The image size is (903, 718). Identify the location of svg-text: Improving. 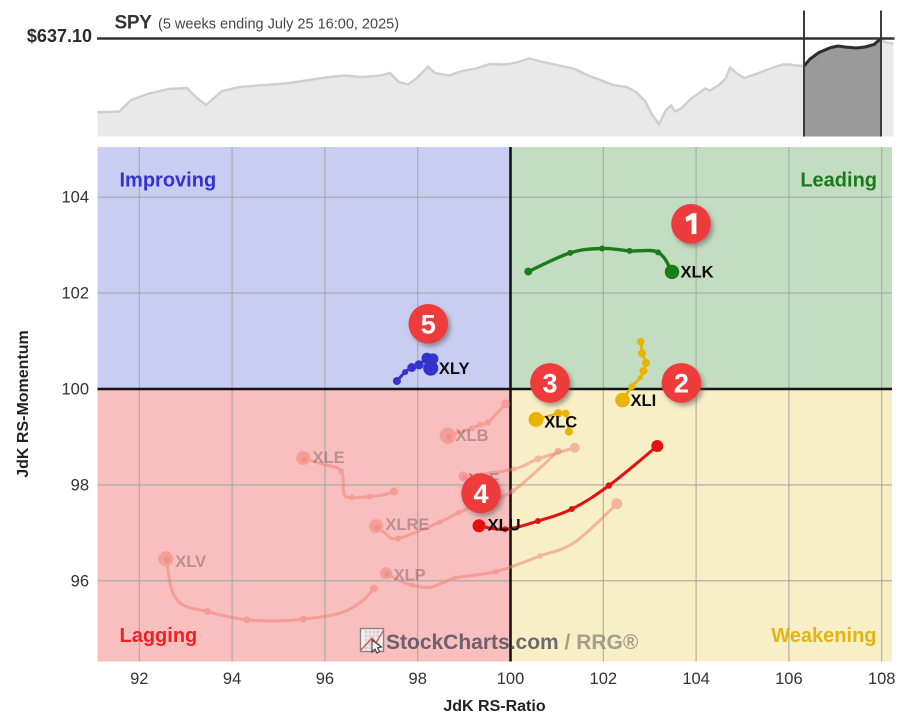
(168, 181).